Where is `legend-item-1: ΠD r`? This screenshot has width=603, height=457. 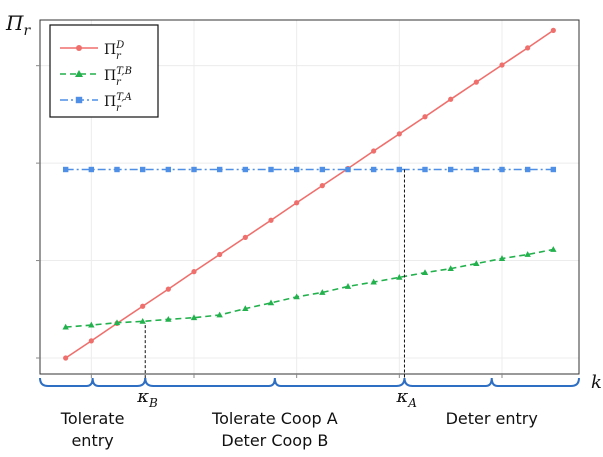 legend-item-1: ΠD r is located at coordinates (92, 51).